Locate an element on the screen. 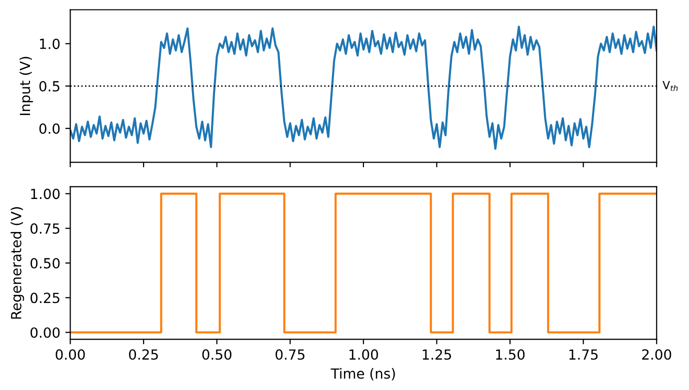 The width and height of the screenshot is (689, 390). y-tick-label: 0.25 is located at coordinates (45, 298).